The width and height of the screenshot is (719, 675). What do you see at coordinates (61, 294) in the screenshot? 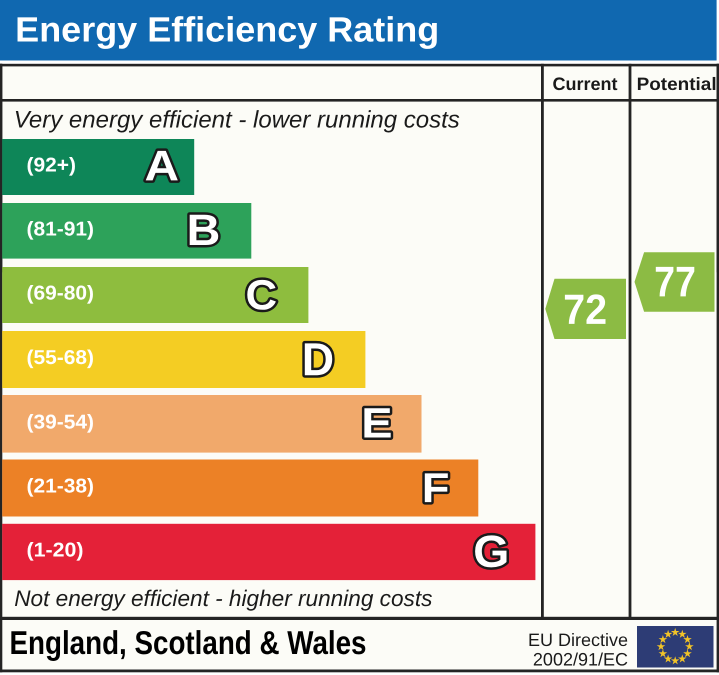
I see `svg-text: (69-80)` at bounding box center [61, 294].